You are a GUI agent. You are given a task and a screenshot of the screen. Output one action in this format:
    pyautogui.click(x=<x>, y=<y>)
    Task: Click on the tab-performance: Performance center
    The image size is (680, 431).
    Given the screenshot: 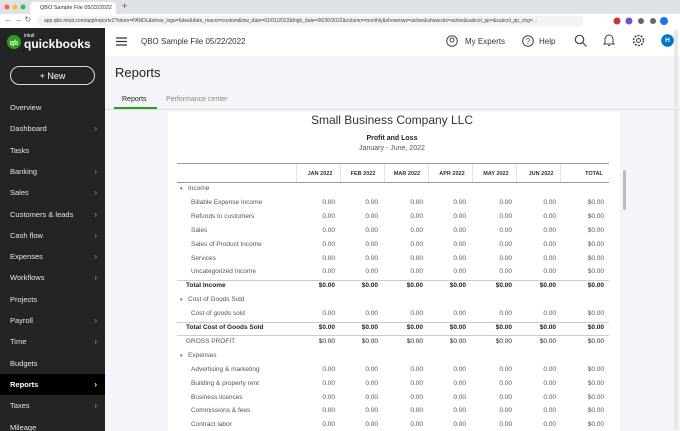 What is the action you would take?
    pyautogui.click(x=197, y=99)
    